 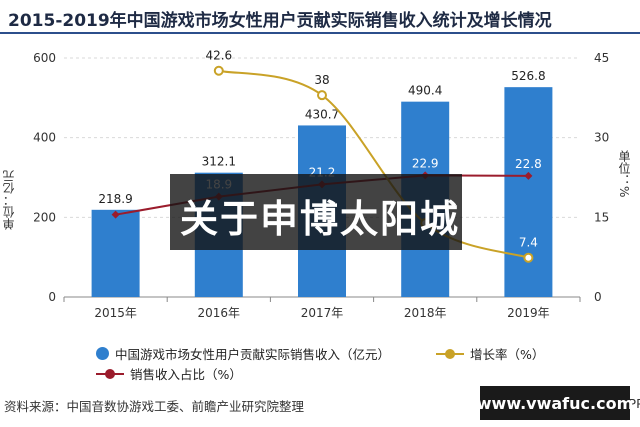 What do you see at coordinates (555, 403) in the screenshot?
I see `watermark-url: www.vwafuc.com` at bounding box center [555, 403].